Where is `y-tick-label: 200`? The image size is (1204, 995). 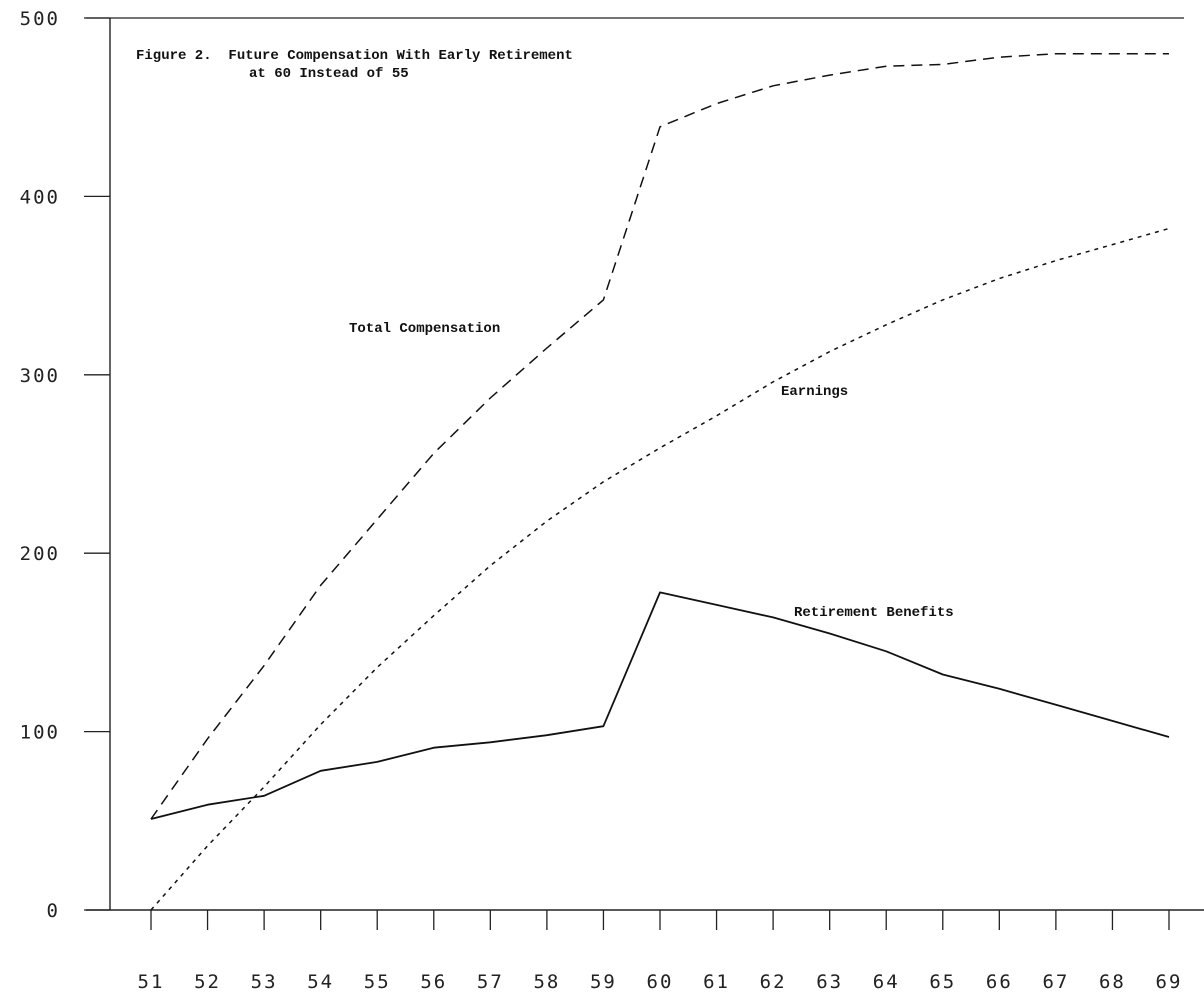 y-tick-label: 200 is located at coordinates (40, 554).